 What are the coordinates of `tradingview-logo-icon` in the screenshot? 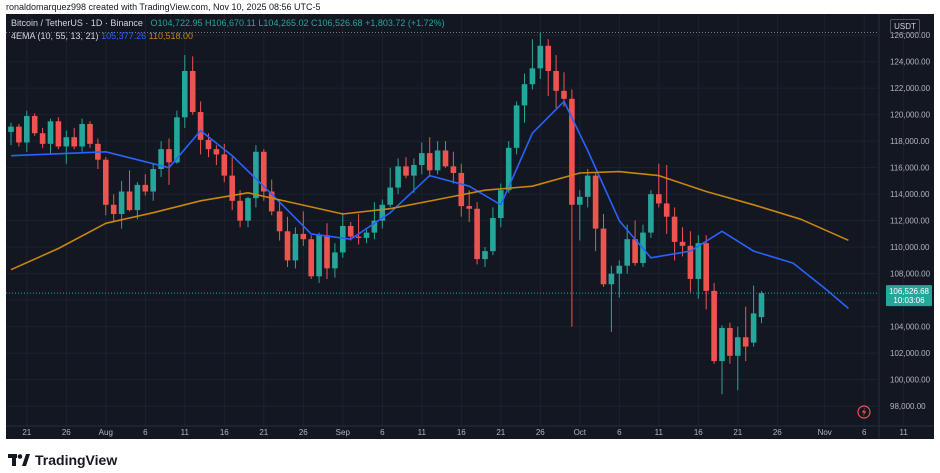 It's located at (19, 459).